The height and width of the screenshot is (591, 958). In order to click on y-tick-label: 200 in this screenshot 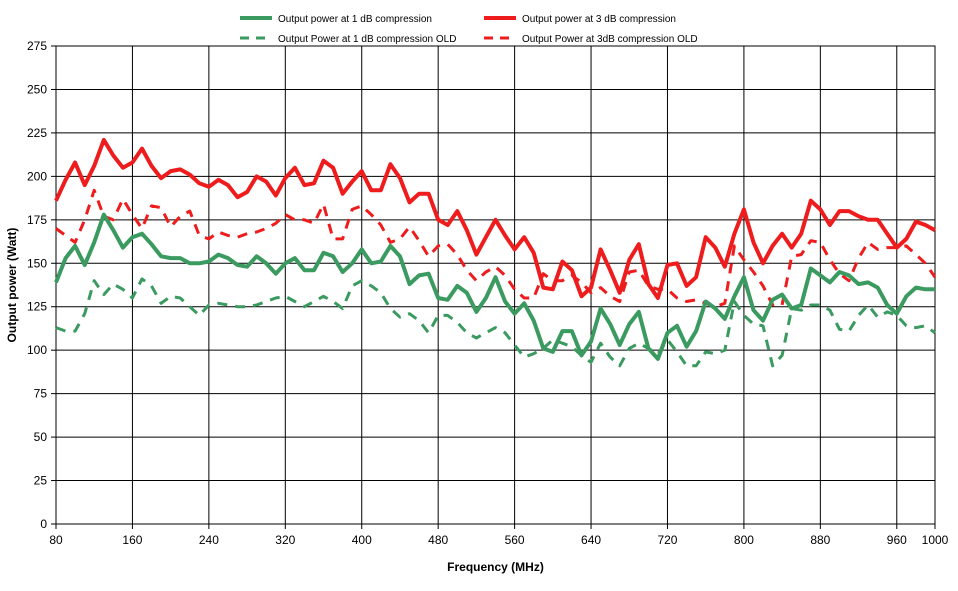, I will do `click(37, 176)`.